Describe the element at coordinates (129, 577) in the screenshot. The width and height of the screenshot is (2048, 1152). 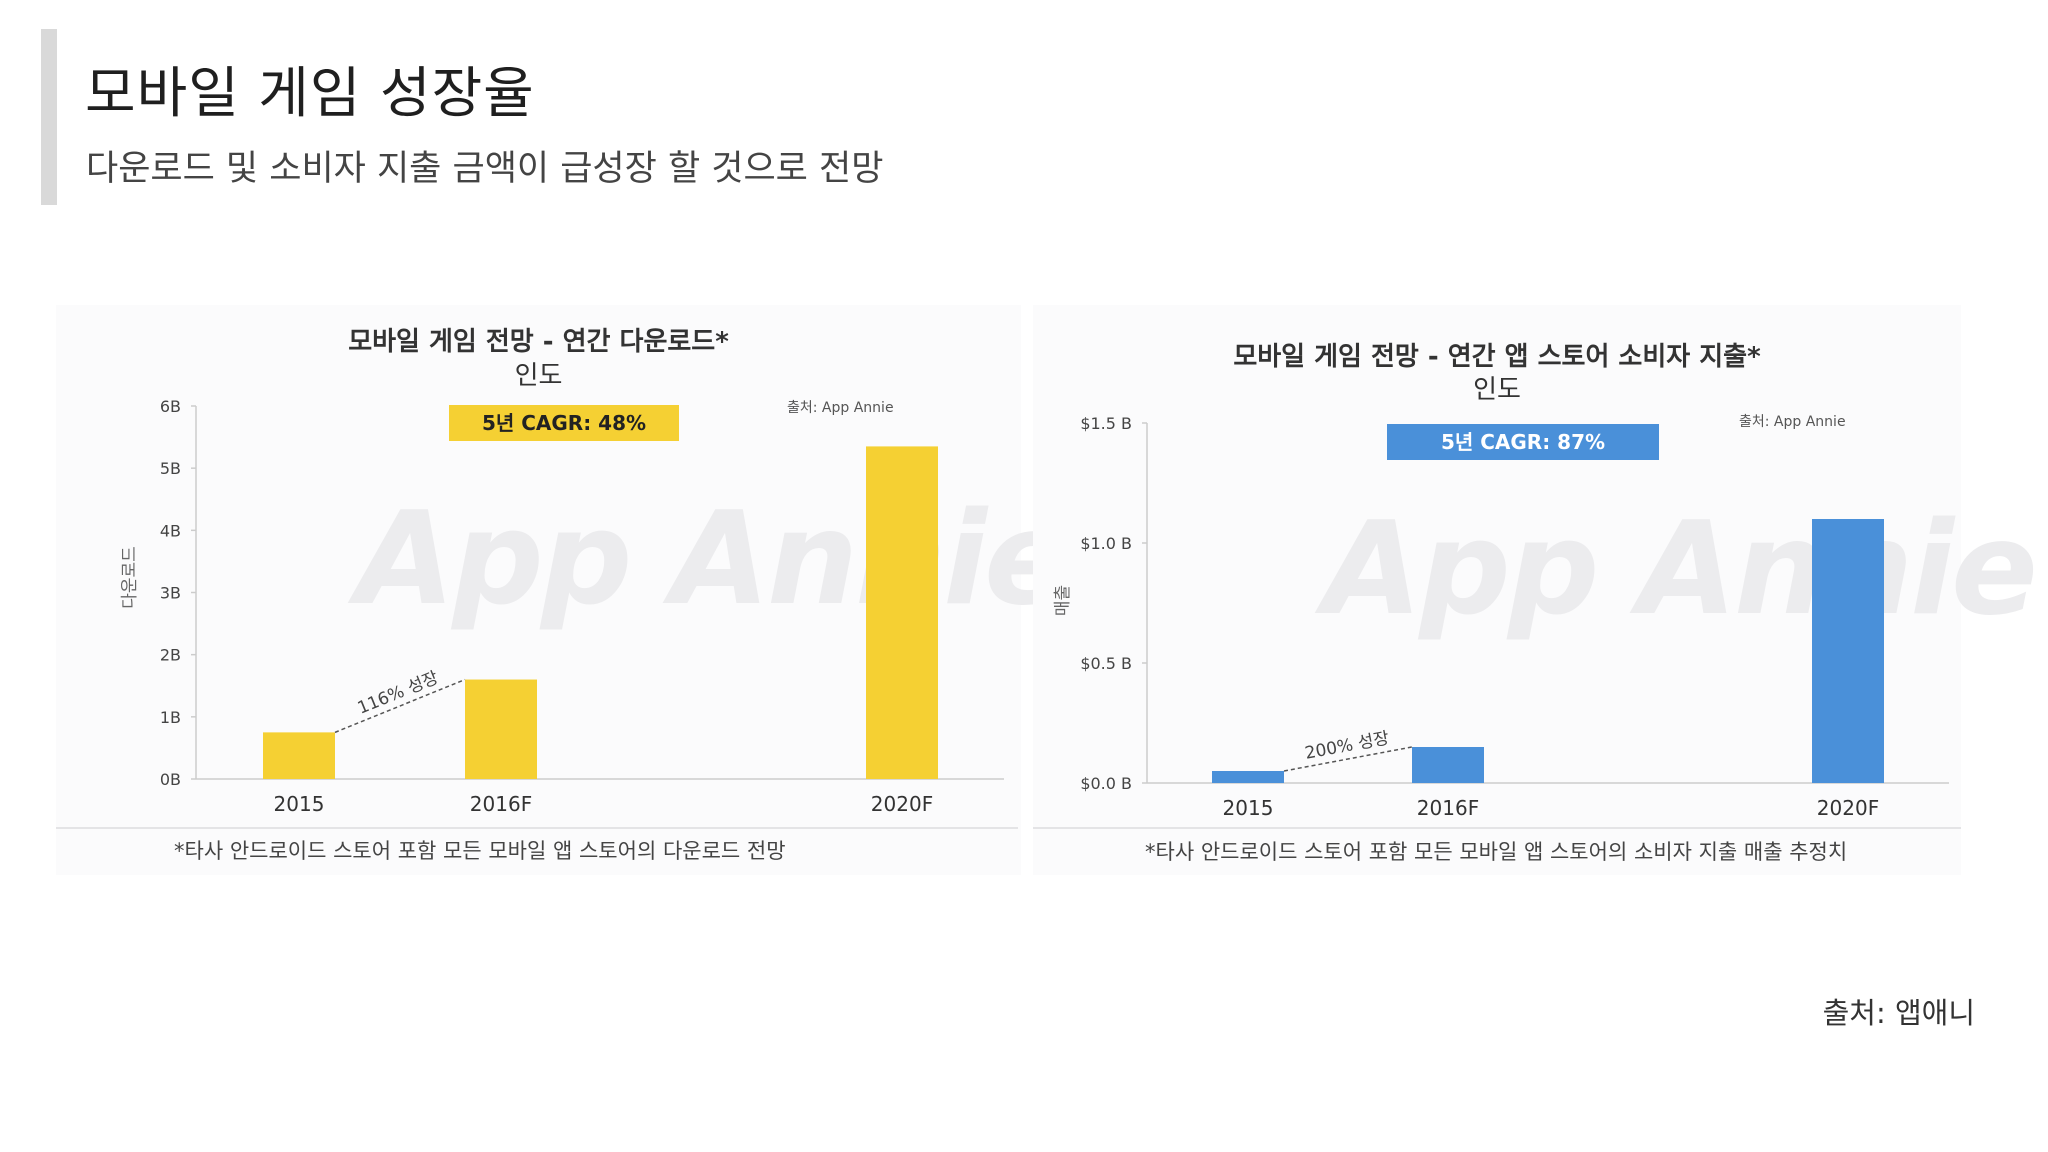
I see `y-axis-label: 다운로드` at that location.